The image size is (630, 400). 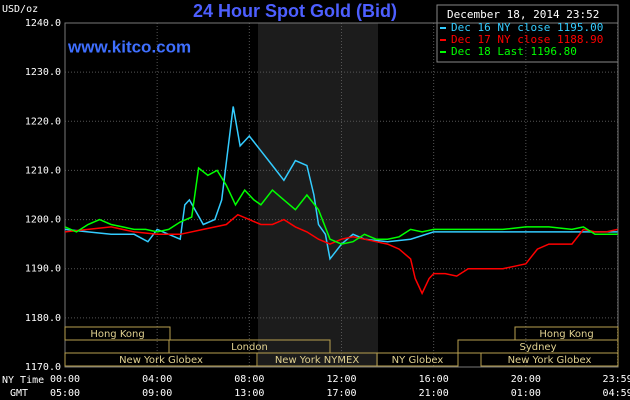 What do you see at coordinates (434, 379) in the screenshot?
I see `x-tick-label: 16:00` at bounding box center [434, 379].